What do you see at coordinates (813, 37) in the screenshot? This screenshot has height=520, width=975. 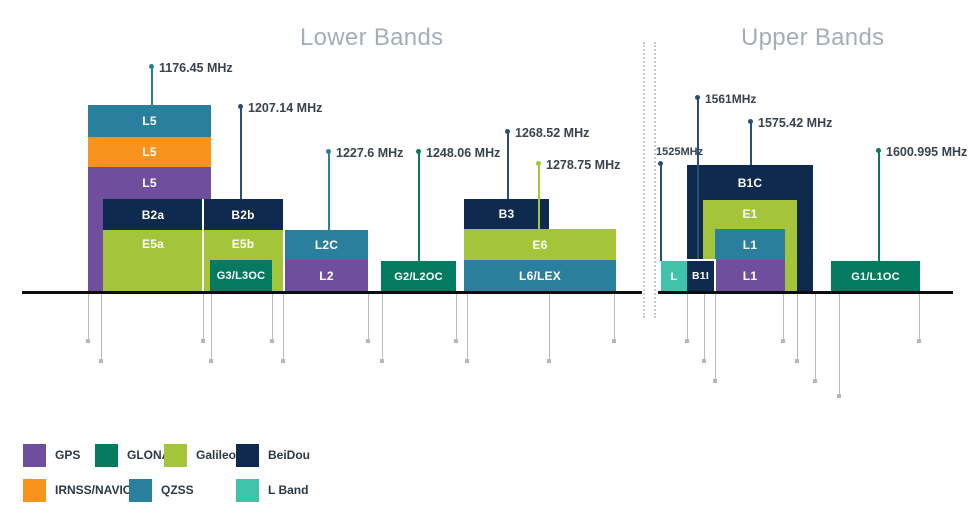 I see `upper-bands-title: Upper Bands` at bounding box center [813, 37].